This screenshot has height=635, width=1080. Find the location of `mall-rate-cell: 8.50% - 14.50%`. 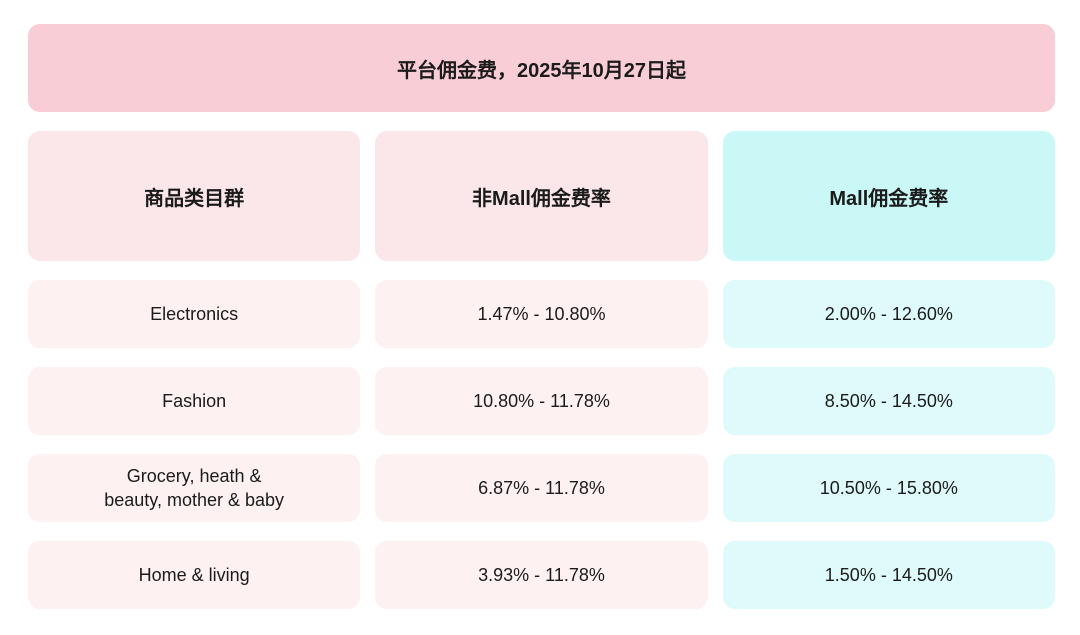

mall-rate-cell: 8.50% - 14.50% is located at coordinates (888, 401).